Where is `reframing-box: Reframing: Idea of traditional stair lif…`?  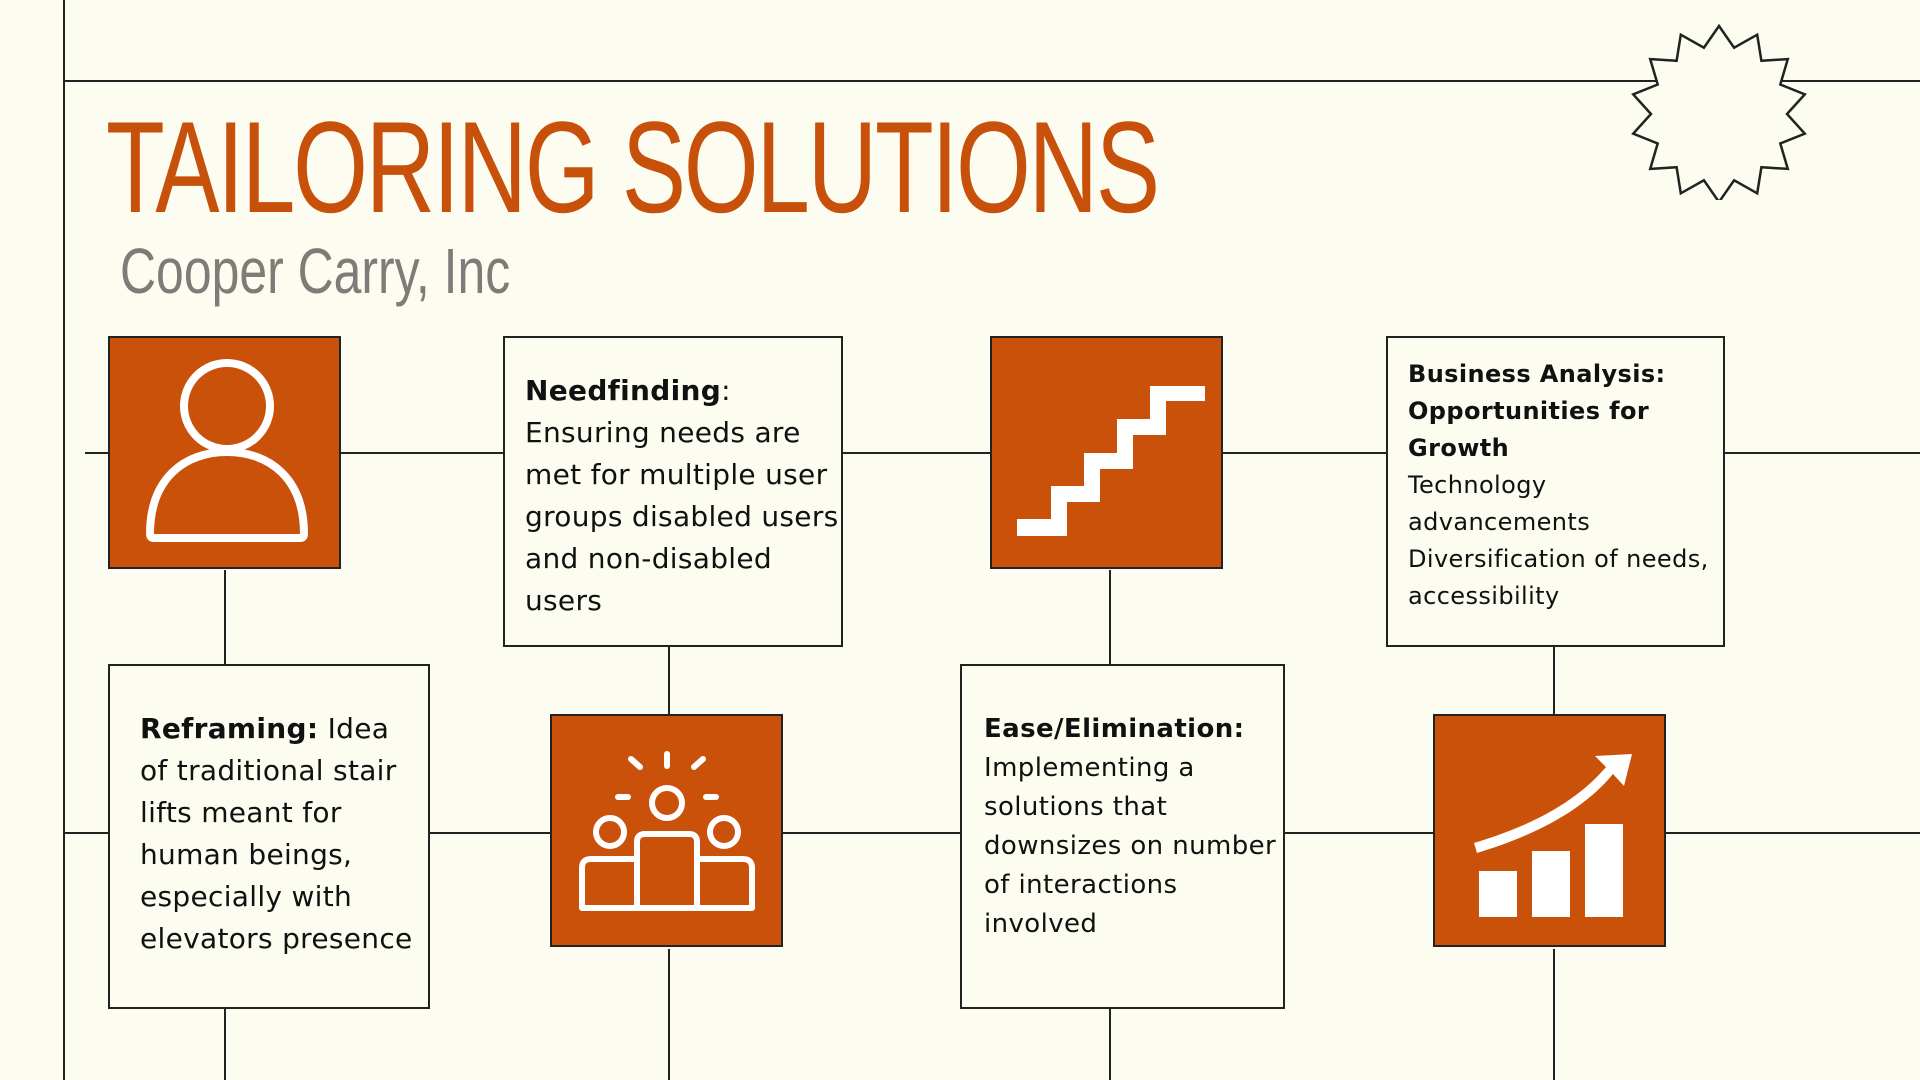 reframing-box: Reframing: Idea of traditional stair lif… is located at coordinates (269, 836).